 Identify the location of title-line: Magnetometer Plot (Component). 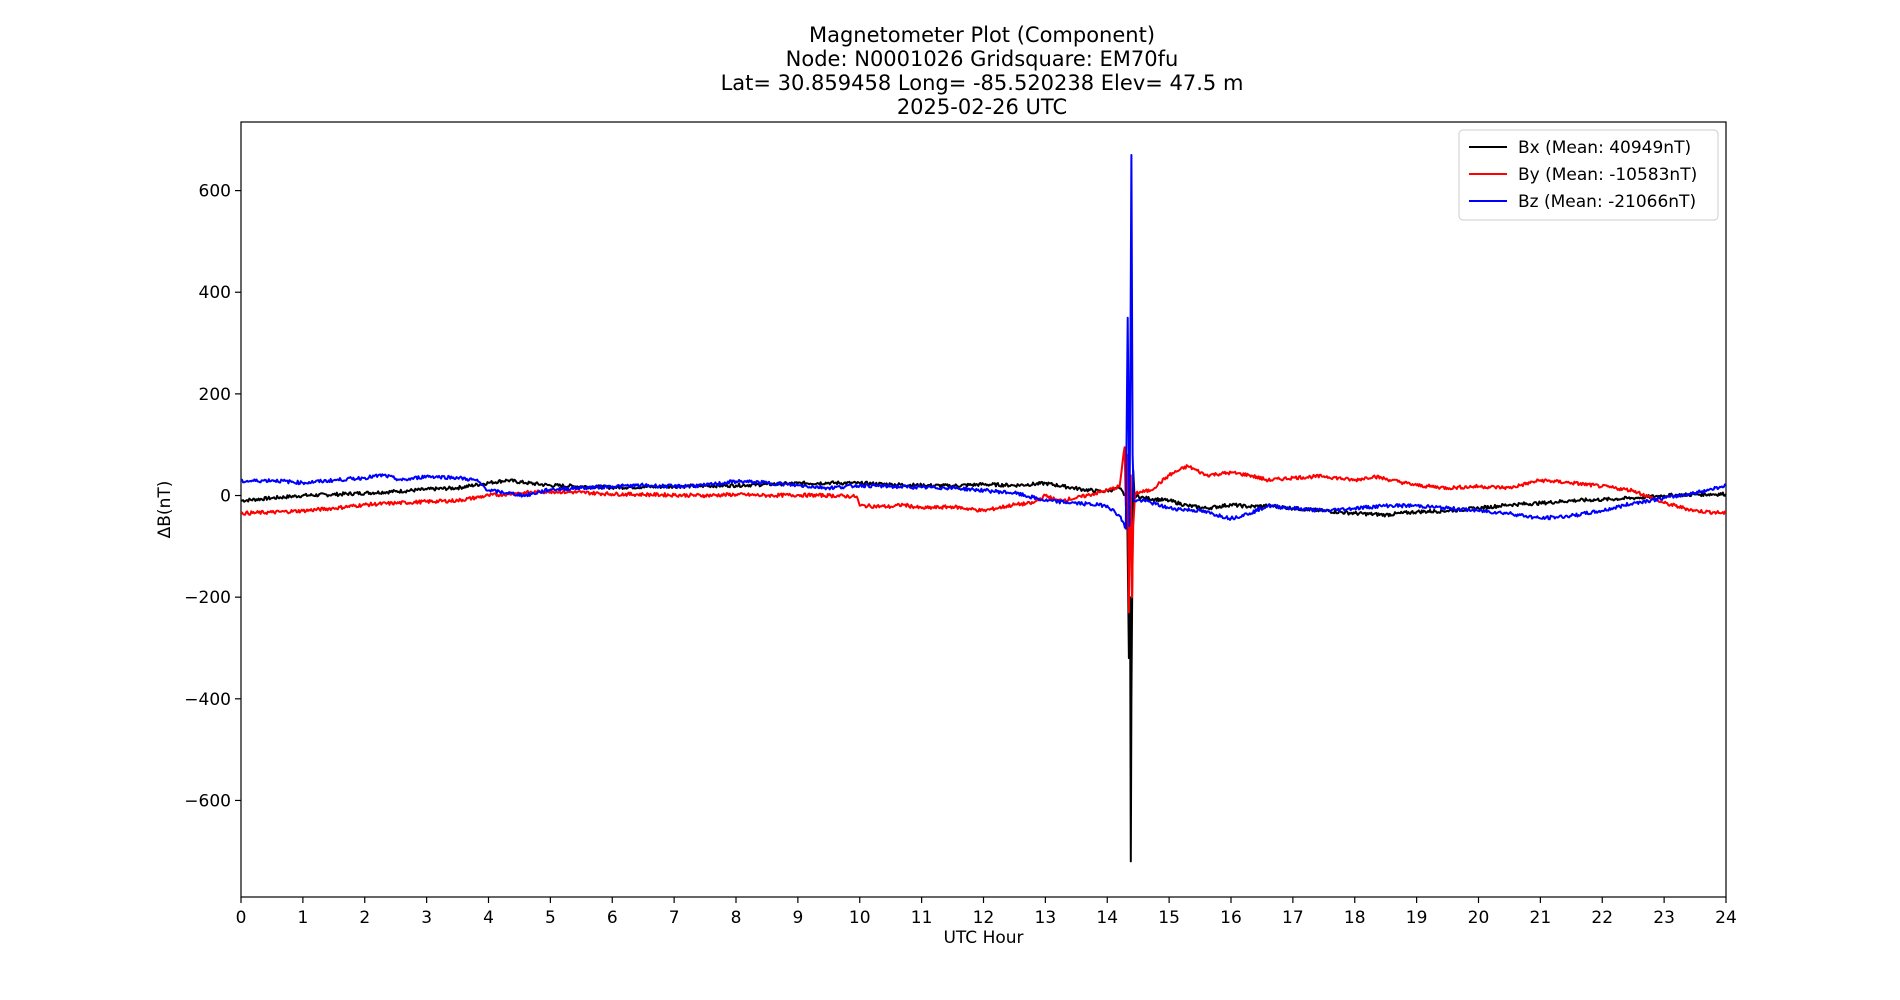
(982, 35).